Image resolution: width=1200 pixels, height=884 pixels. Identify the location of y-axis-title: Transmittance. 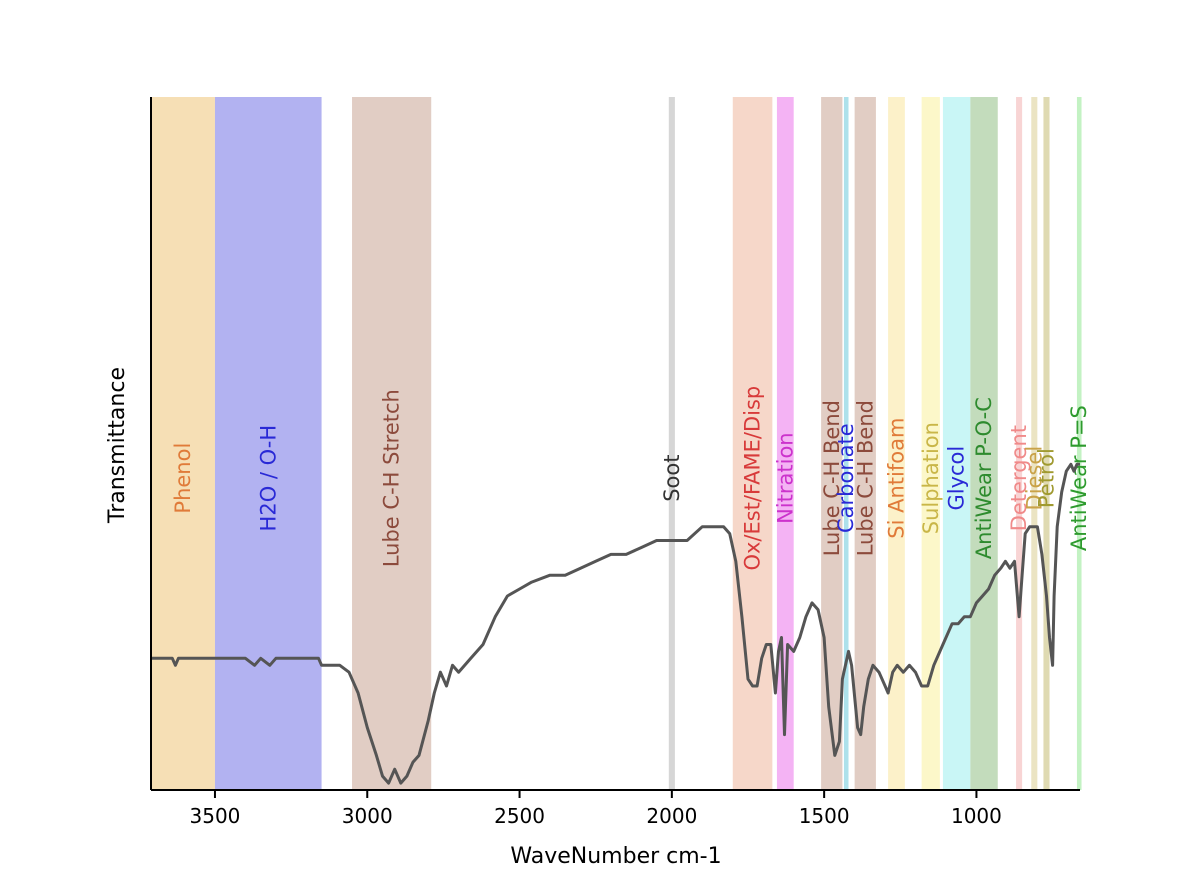
(117, 445).